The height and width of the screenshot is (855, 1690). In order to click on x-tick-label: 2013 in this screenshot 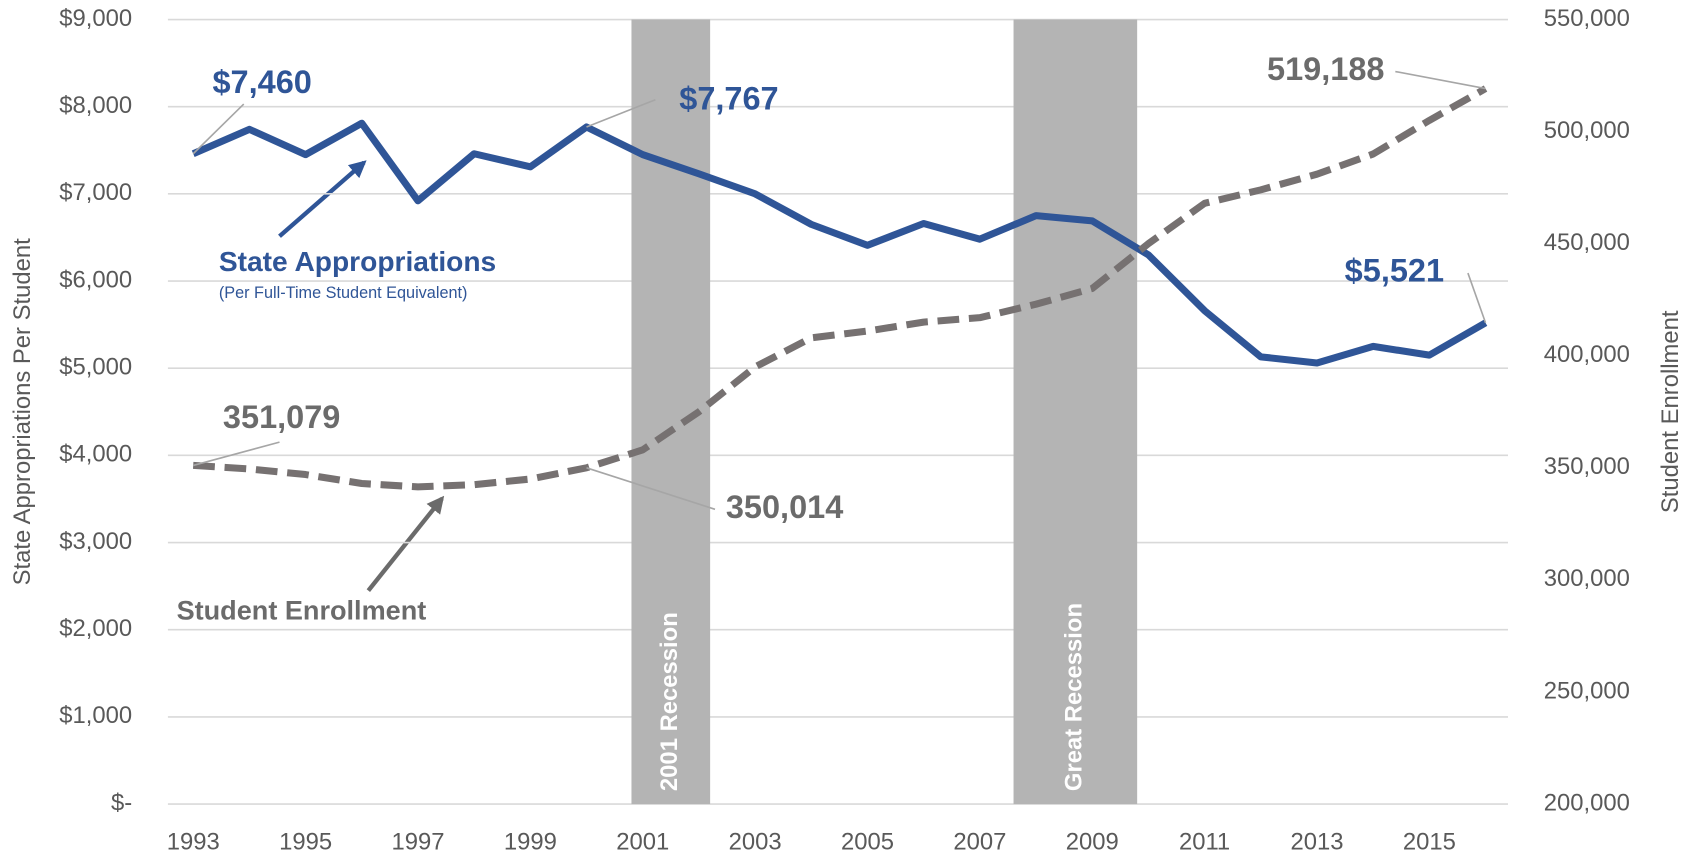, I will do `click(1316, 841)`.